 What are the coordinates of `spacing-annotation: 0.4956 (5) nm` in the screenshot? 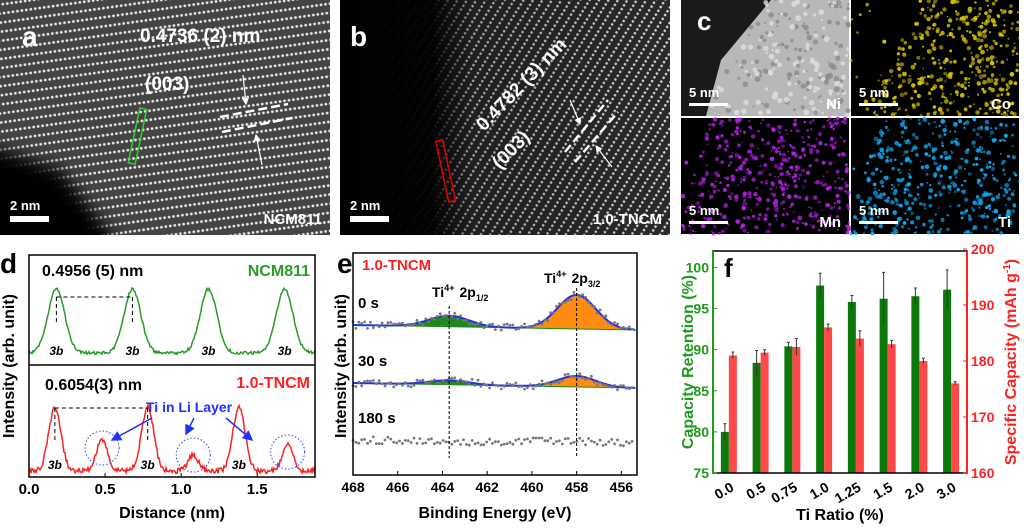 It's located at (92, 271).